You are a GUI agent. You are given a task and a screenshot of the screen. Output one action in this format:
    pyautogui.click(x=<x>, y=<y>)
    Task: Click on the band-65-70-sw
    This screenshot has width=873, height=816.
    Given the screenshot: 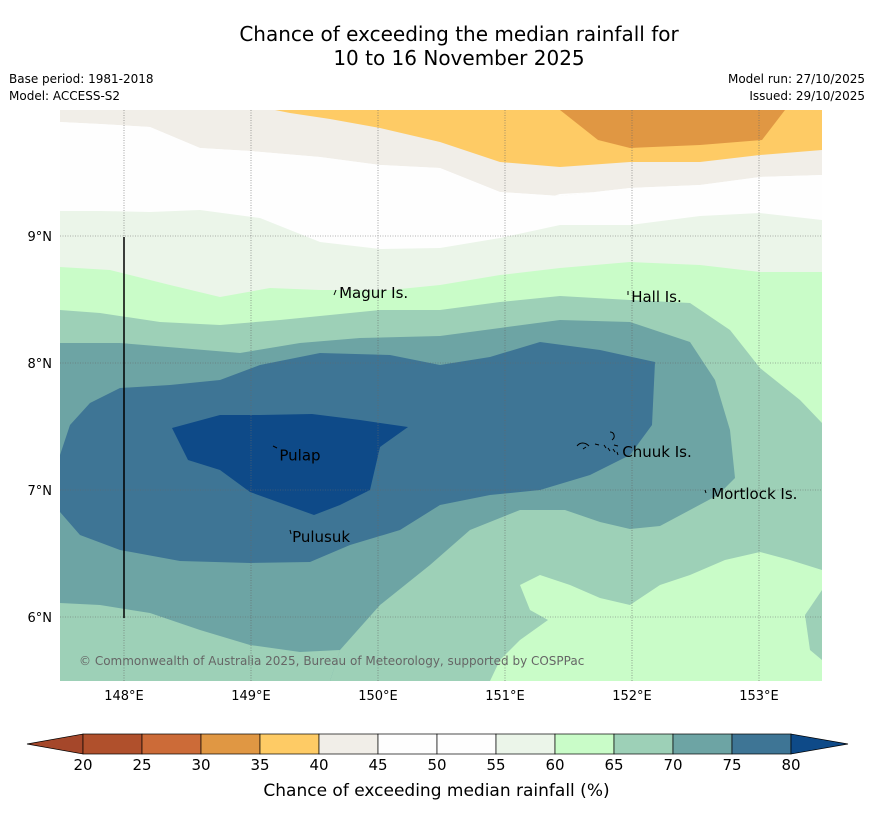 What is the action you would take?
    pyautogui.click(x=200, y=642)
    